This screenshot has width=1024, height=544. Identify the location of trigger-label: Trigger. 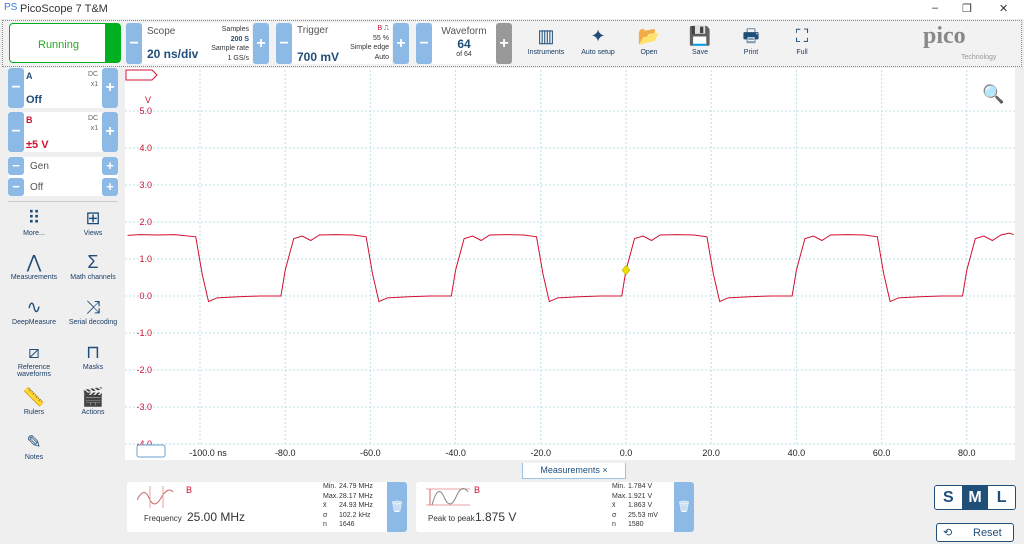
(313, 30).